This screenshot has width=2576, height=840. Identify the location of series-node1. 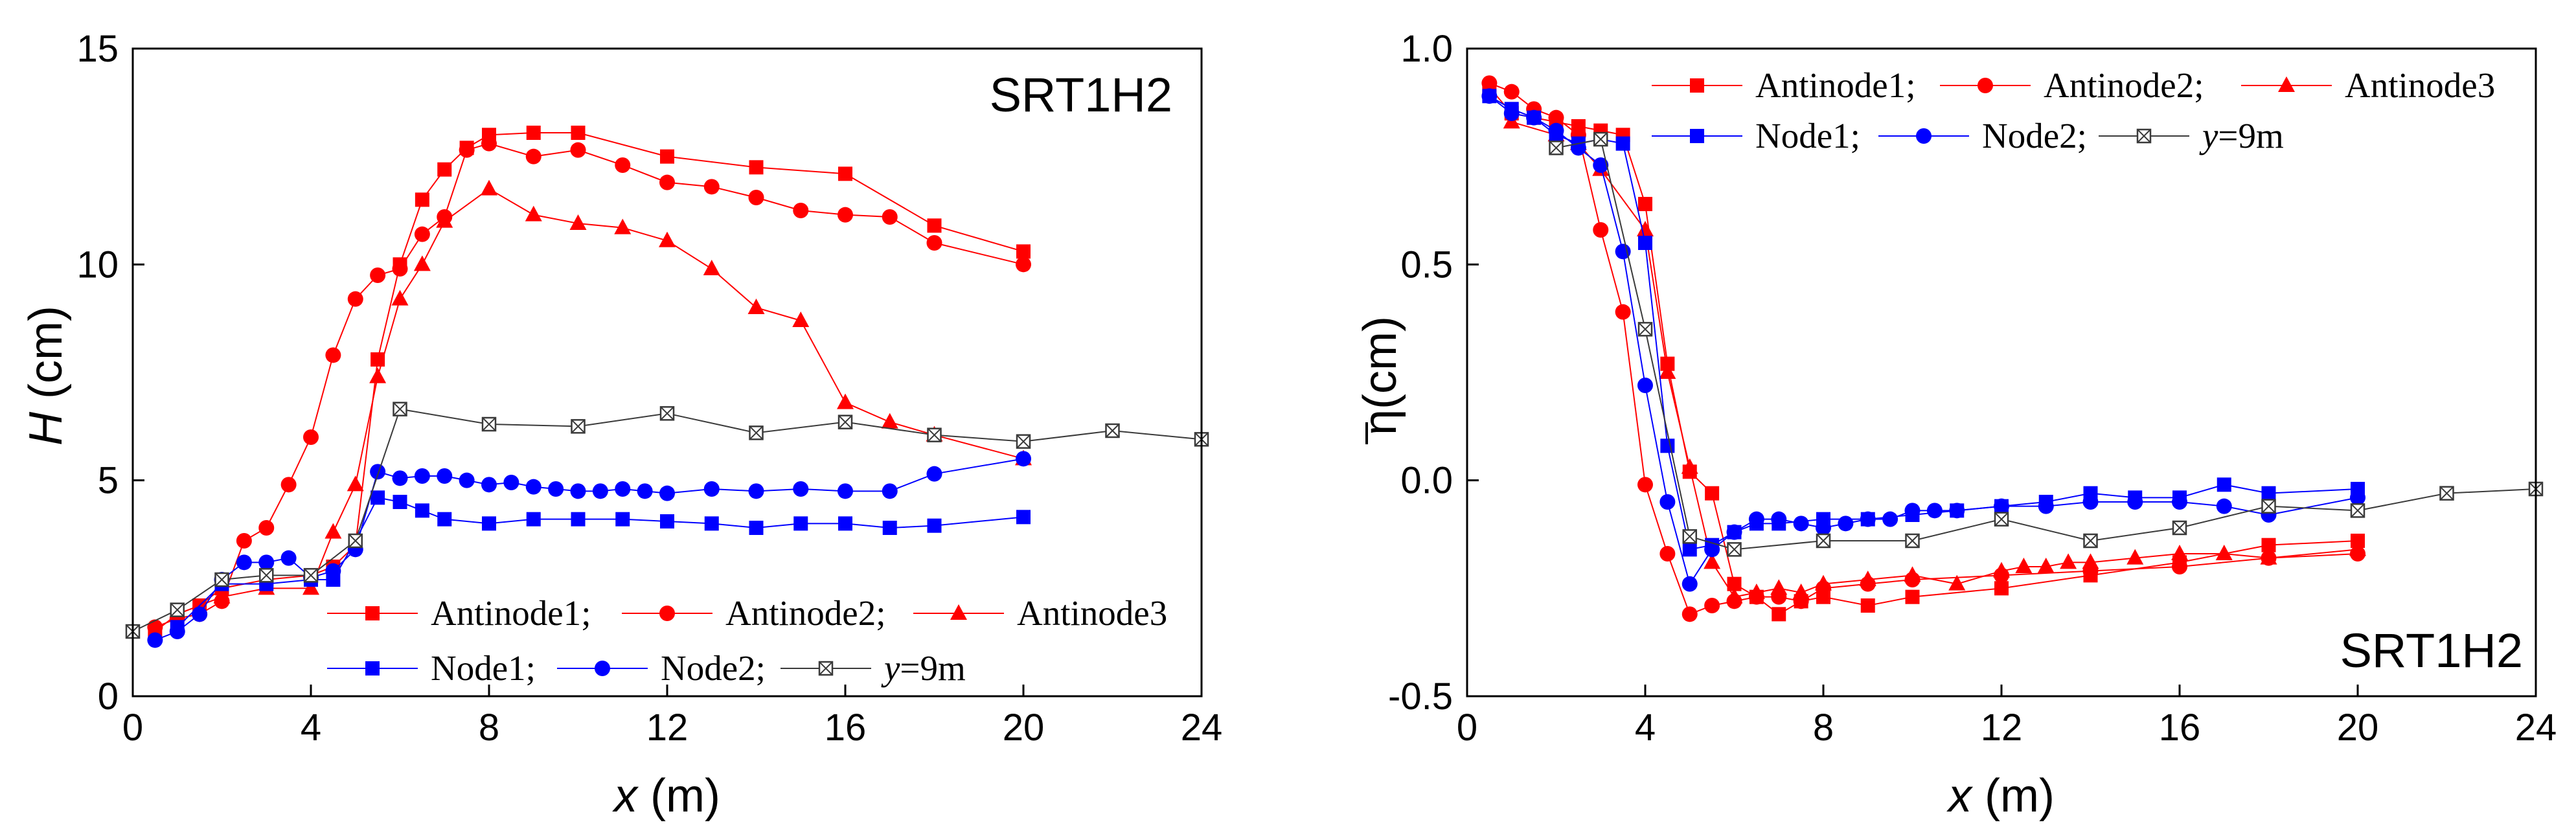
(600, 563).